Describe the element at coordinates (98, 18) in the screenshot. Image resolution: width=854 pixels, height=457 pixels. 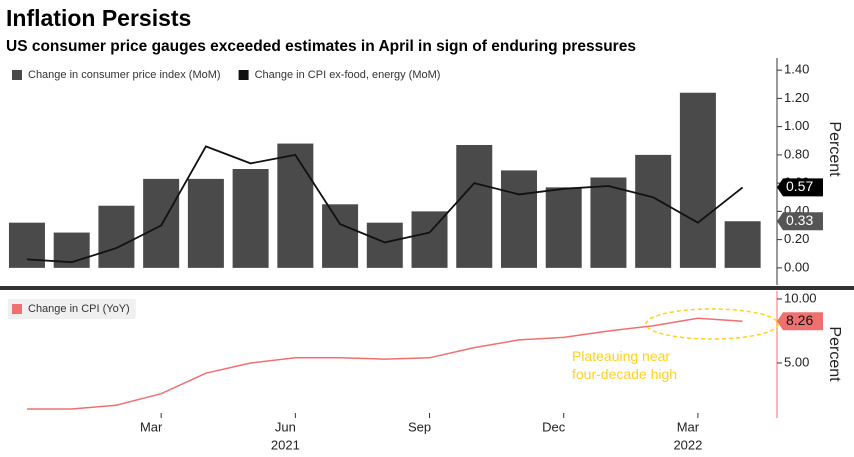
I see `chart-title: Inflation Persists` at that location.